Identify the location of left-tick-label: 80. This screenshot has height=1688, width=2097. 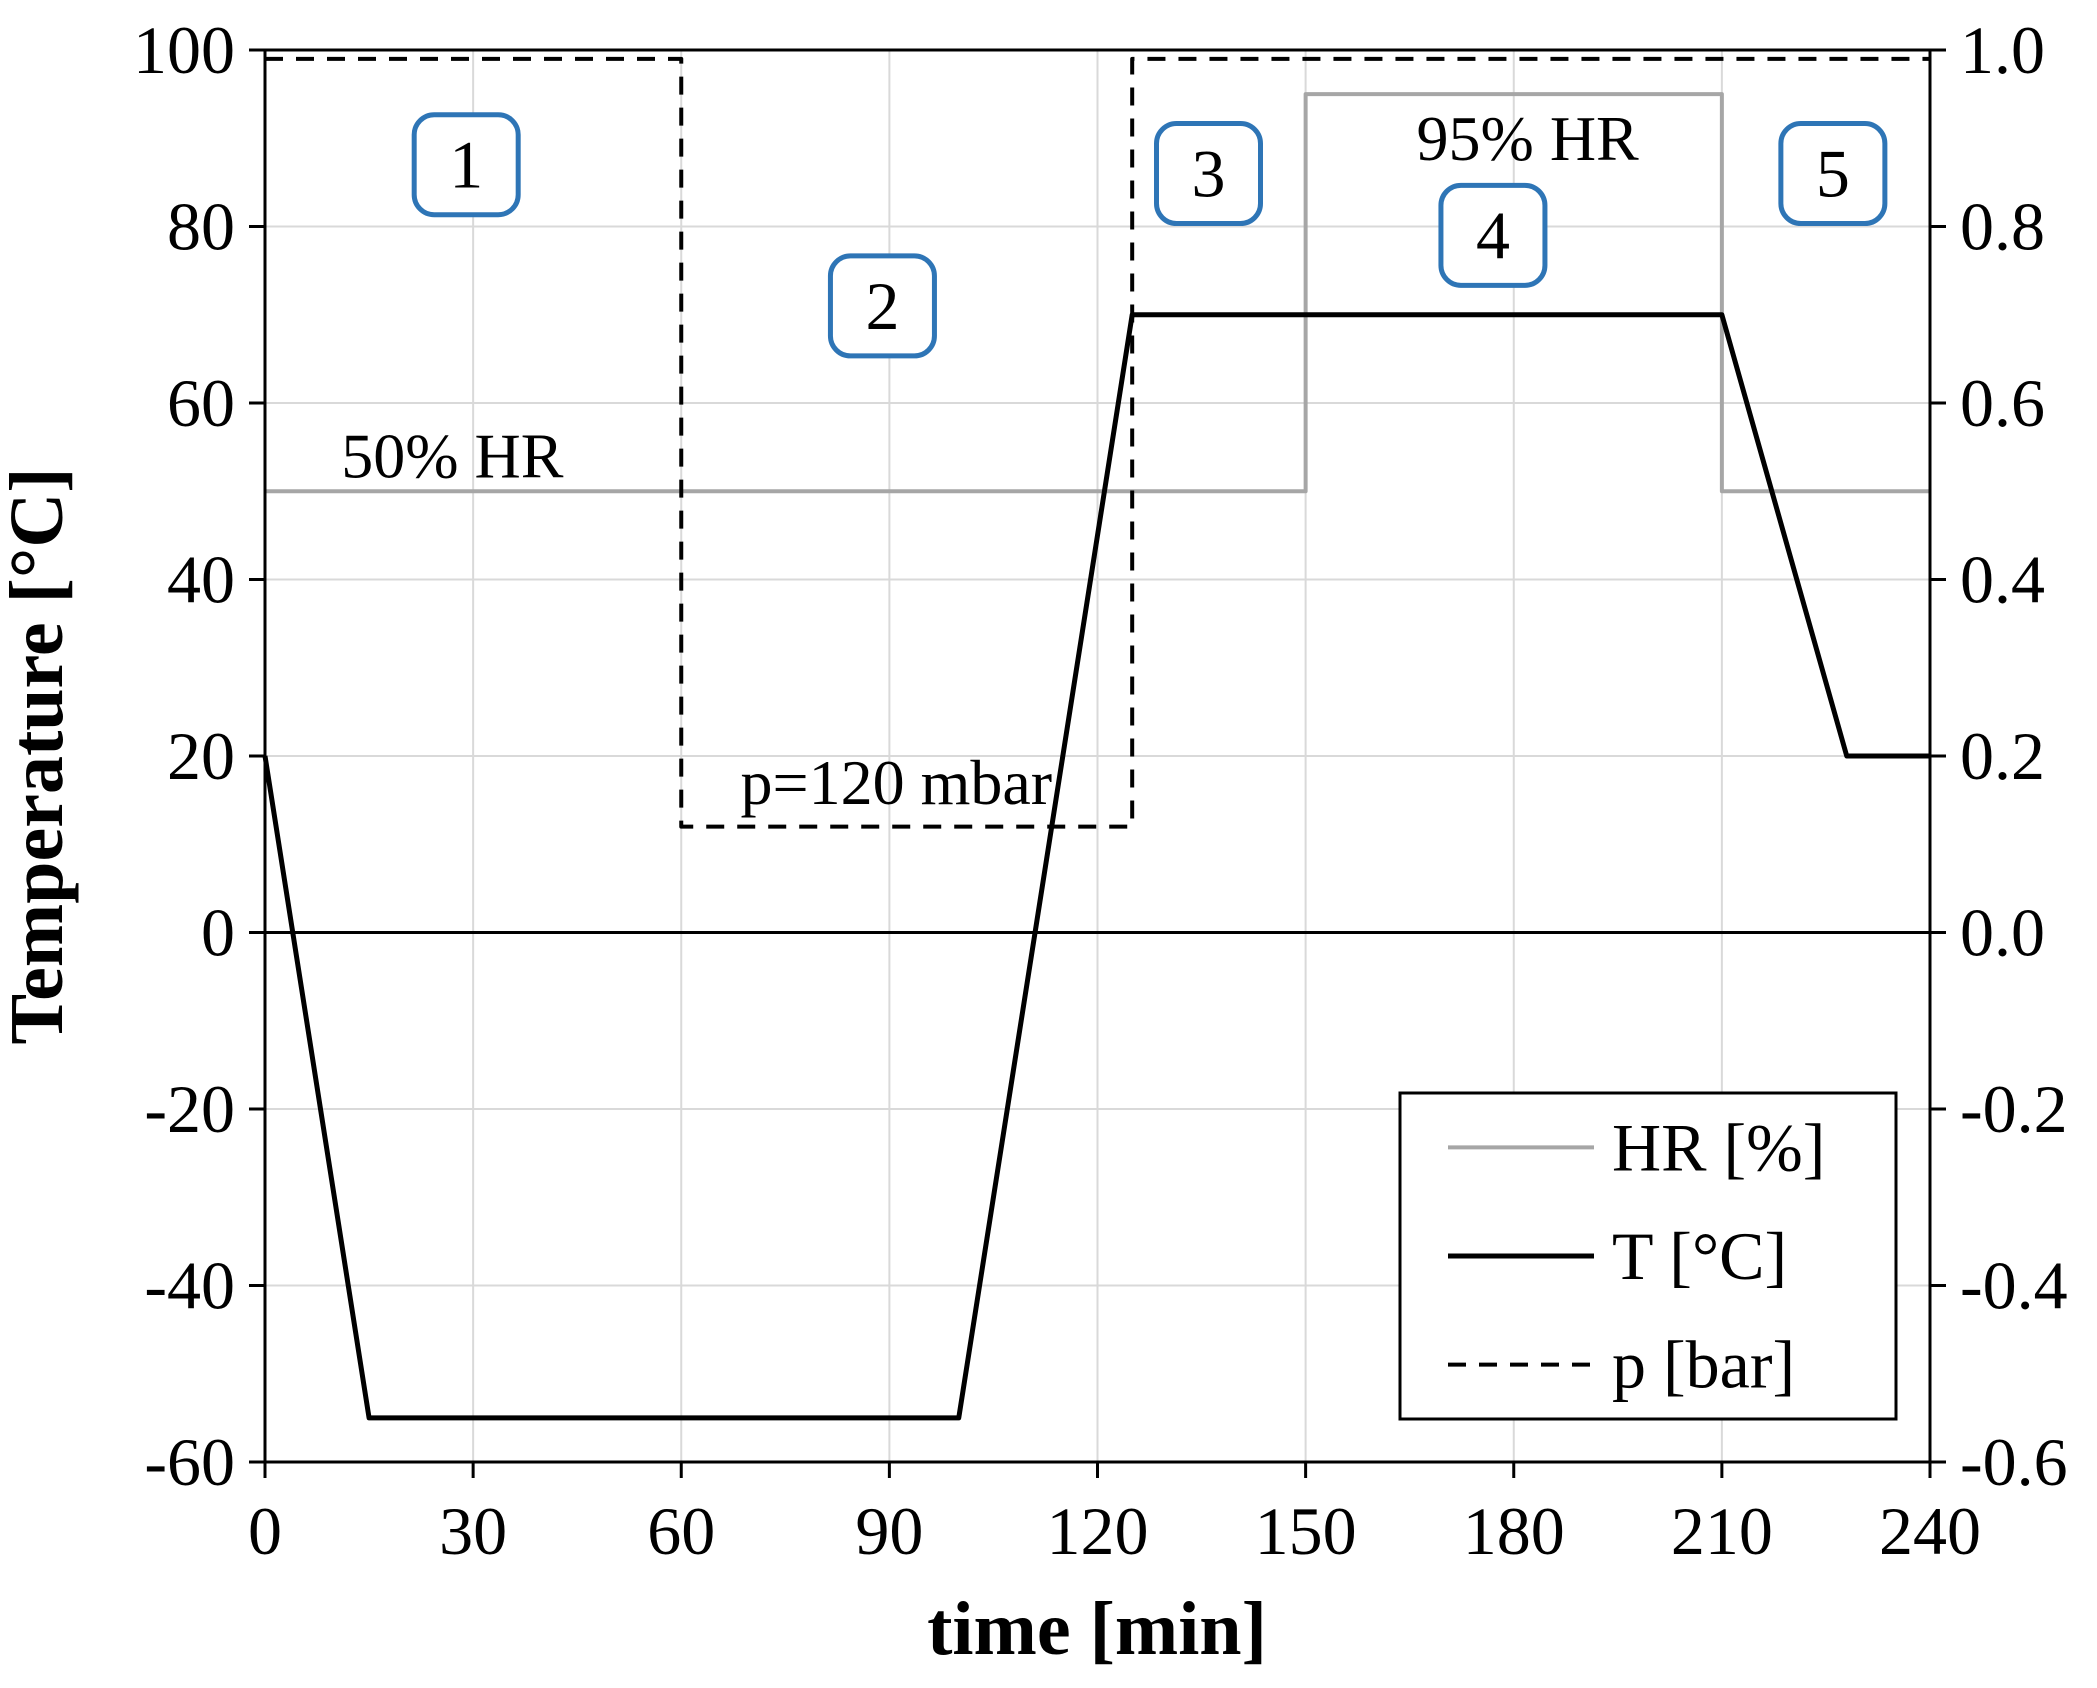
(201, 227).